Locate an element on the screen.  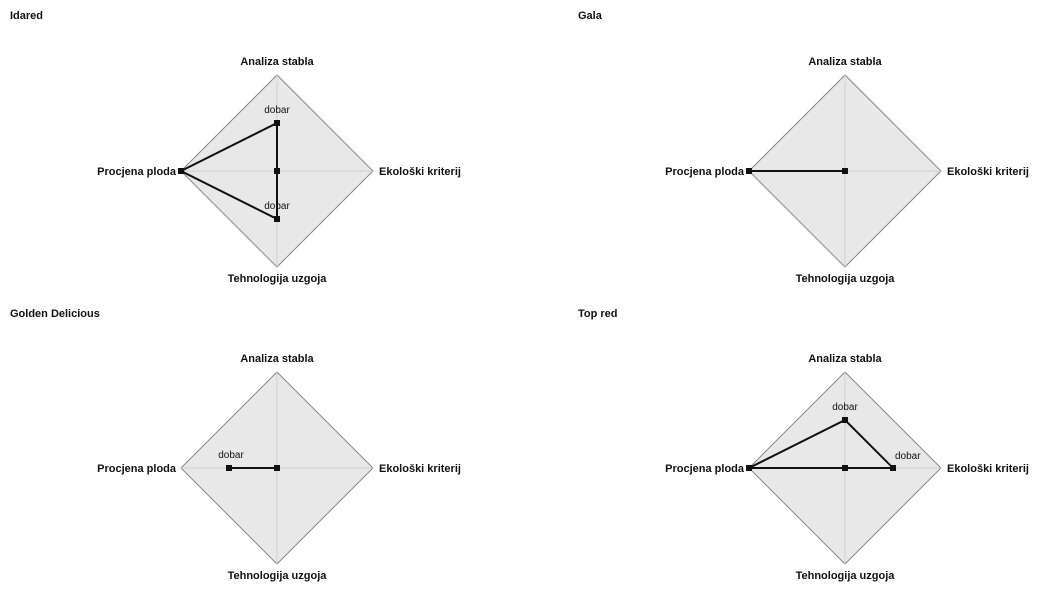
panel-title: Gala is located at coordinates (590, 16).